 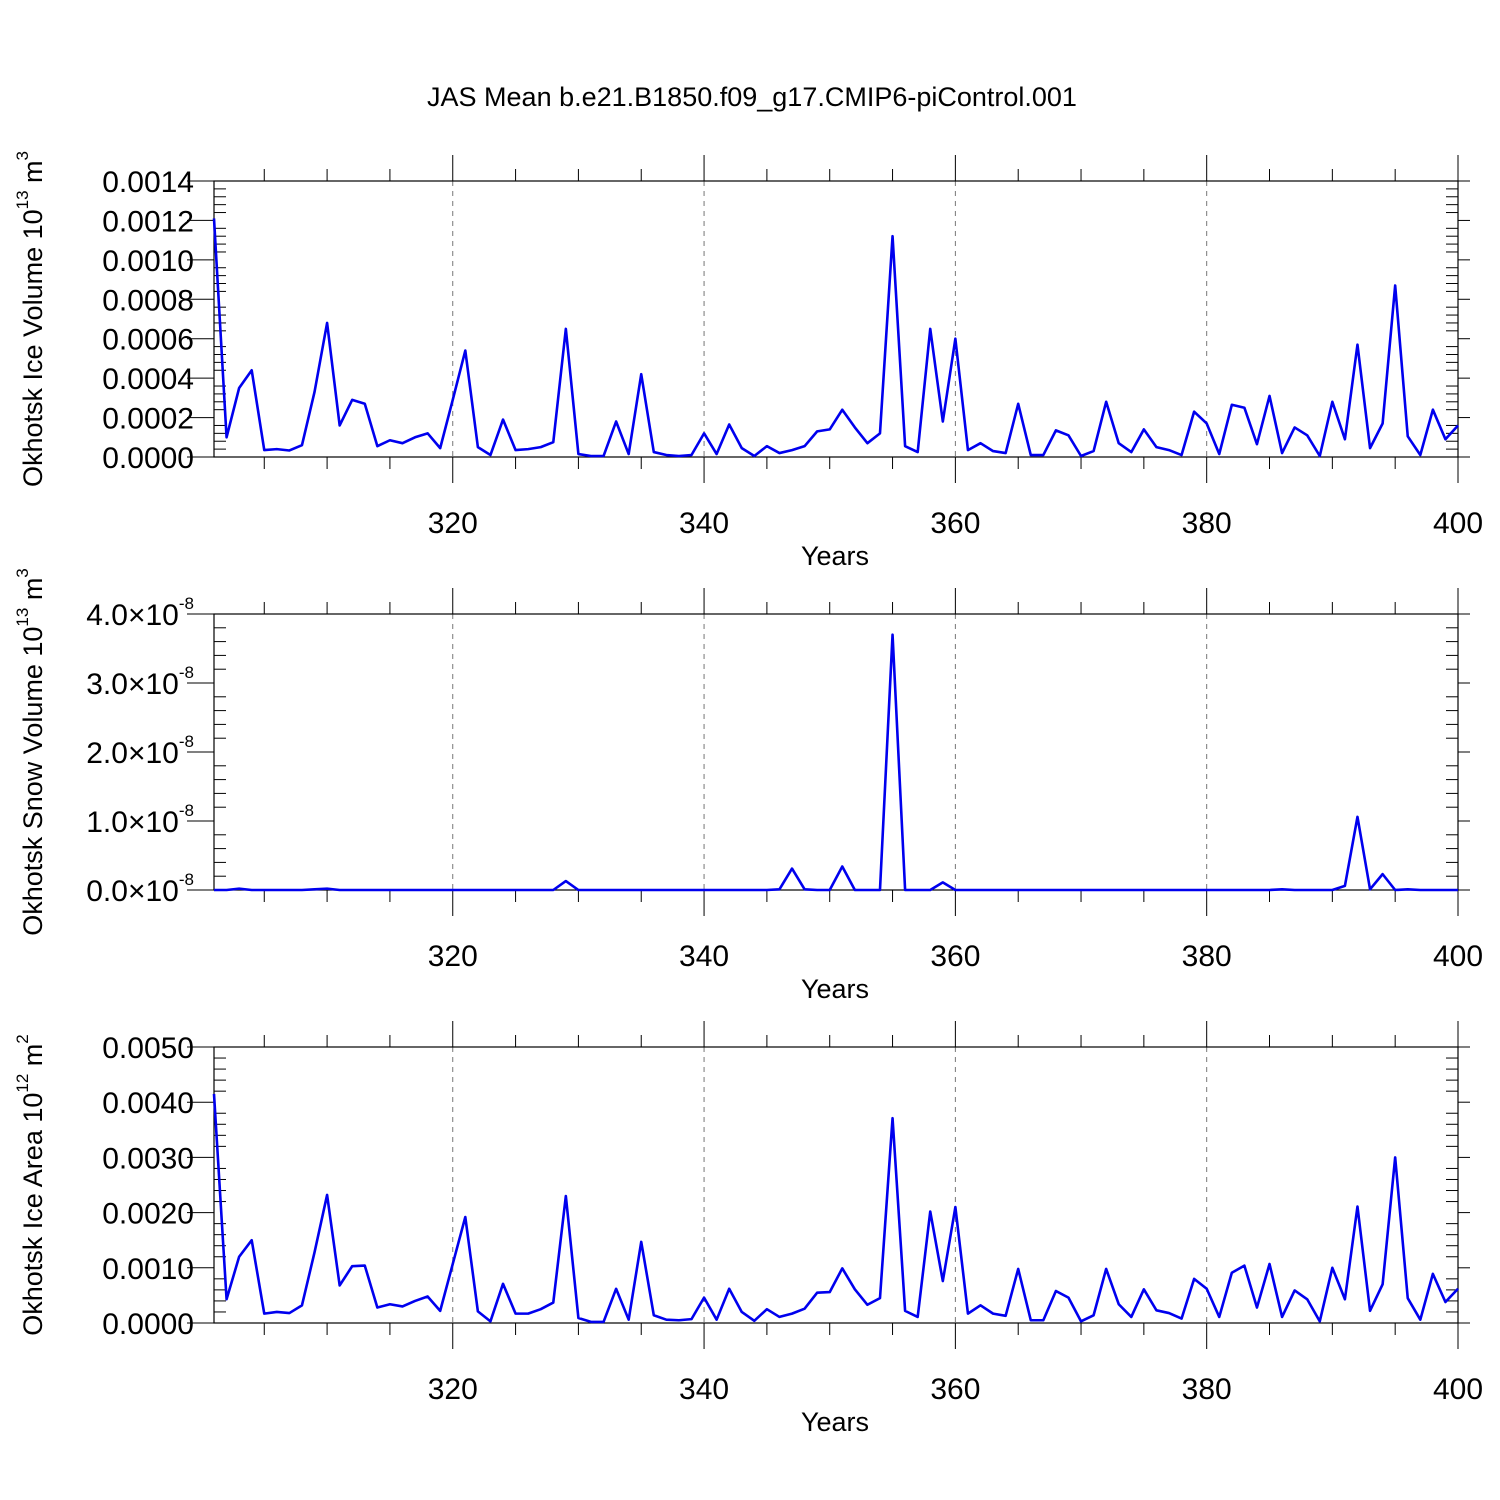 I want to click on y-tick-label: 0.0020, so click(x=148, y=1214).